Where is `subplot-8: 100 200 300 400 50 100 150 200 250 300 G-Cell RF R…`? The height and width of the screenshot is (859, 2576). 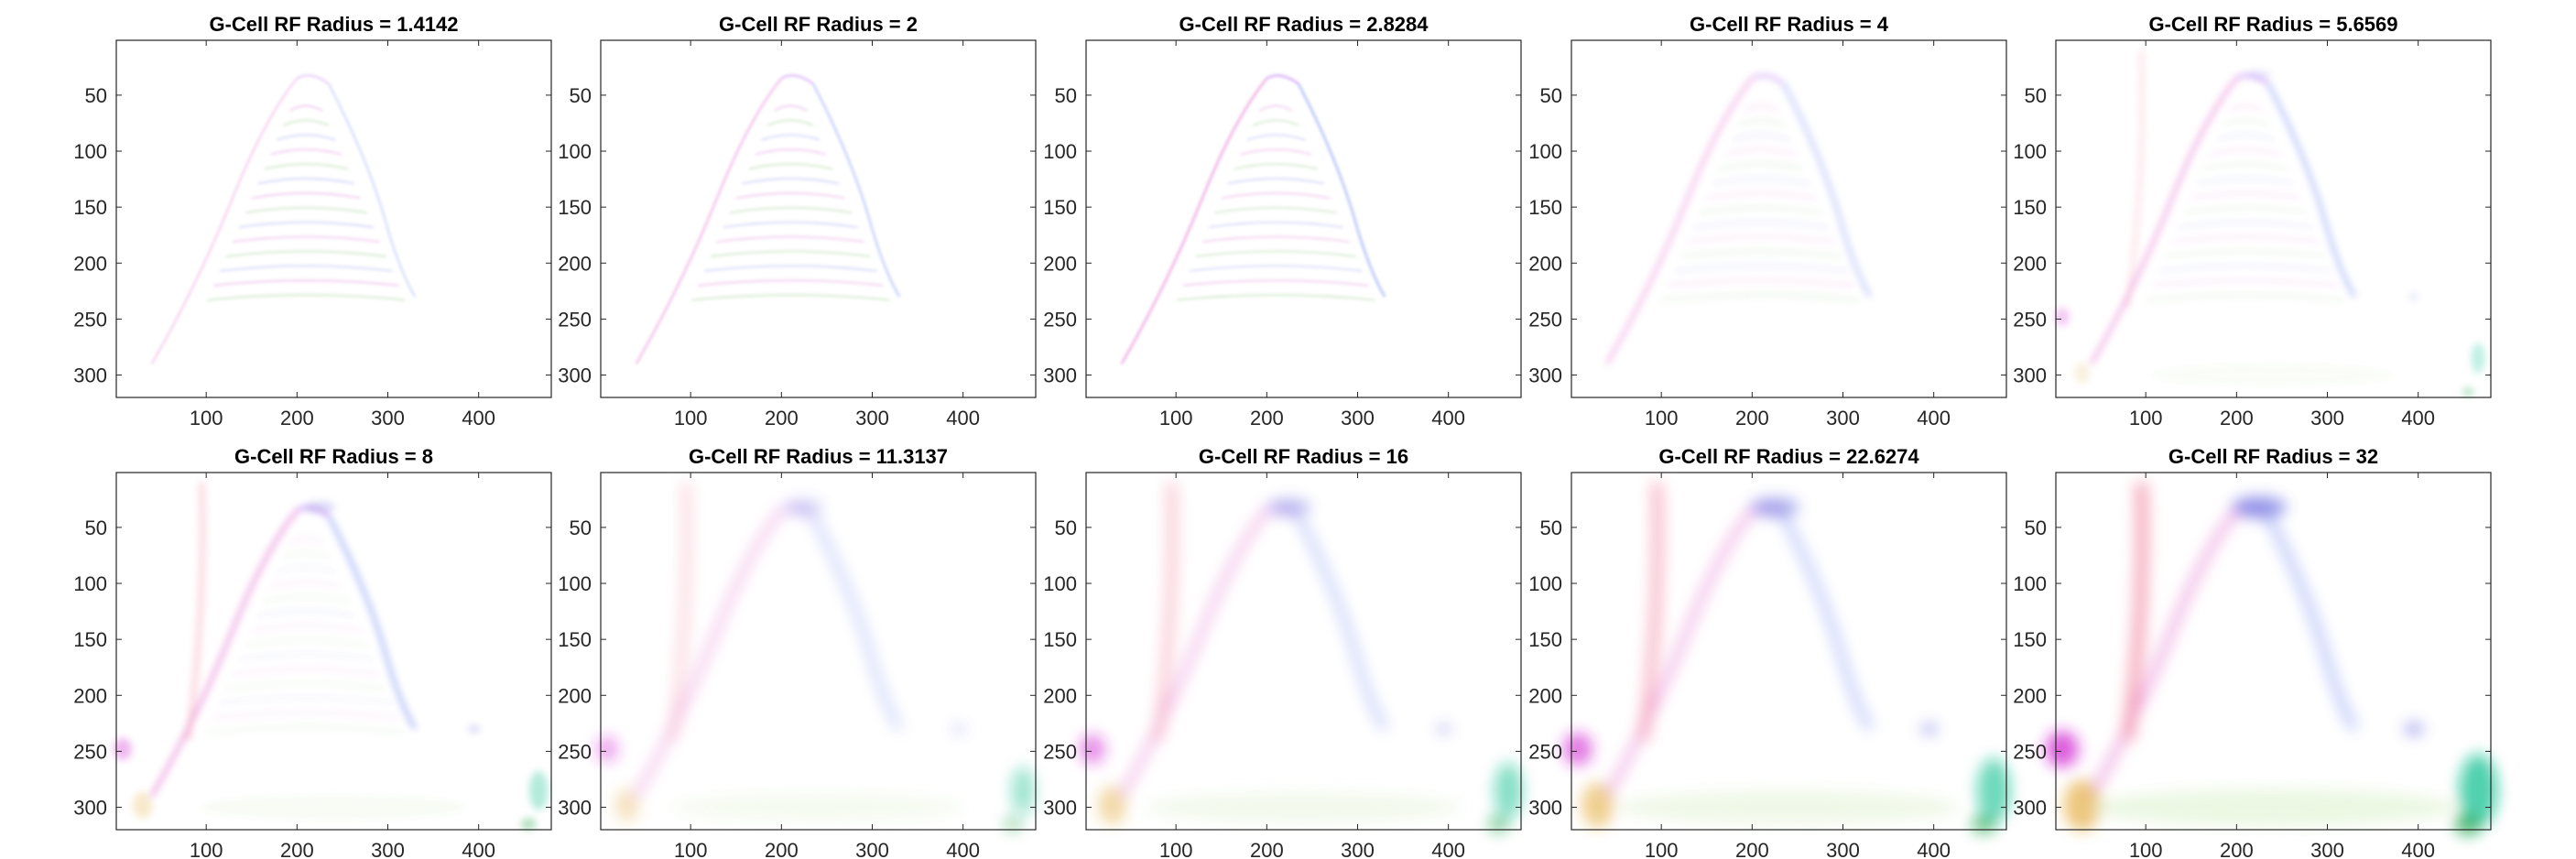
subplot-8: 100 200 300 400 50 100 150 200 250 300 G-Cell RF R… is located at coordinates (1283, 652).